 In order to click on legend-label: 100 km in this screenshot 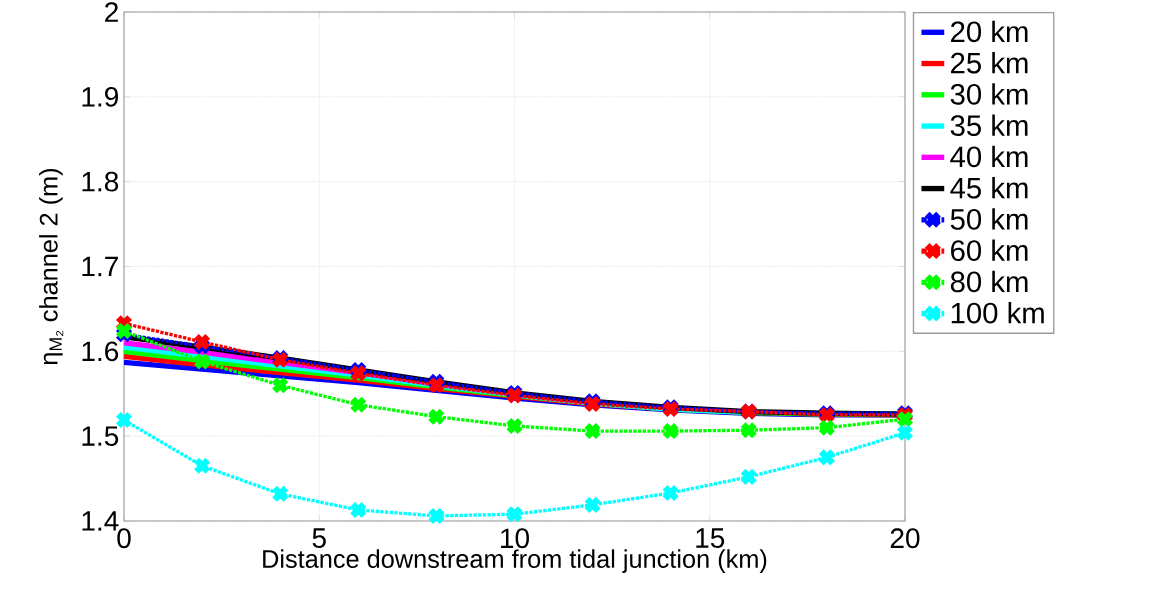, I will do `click(997, 312)`.